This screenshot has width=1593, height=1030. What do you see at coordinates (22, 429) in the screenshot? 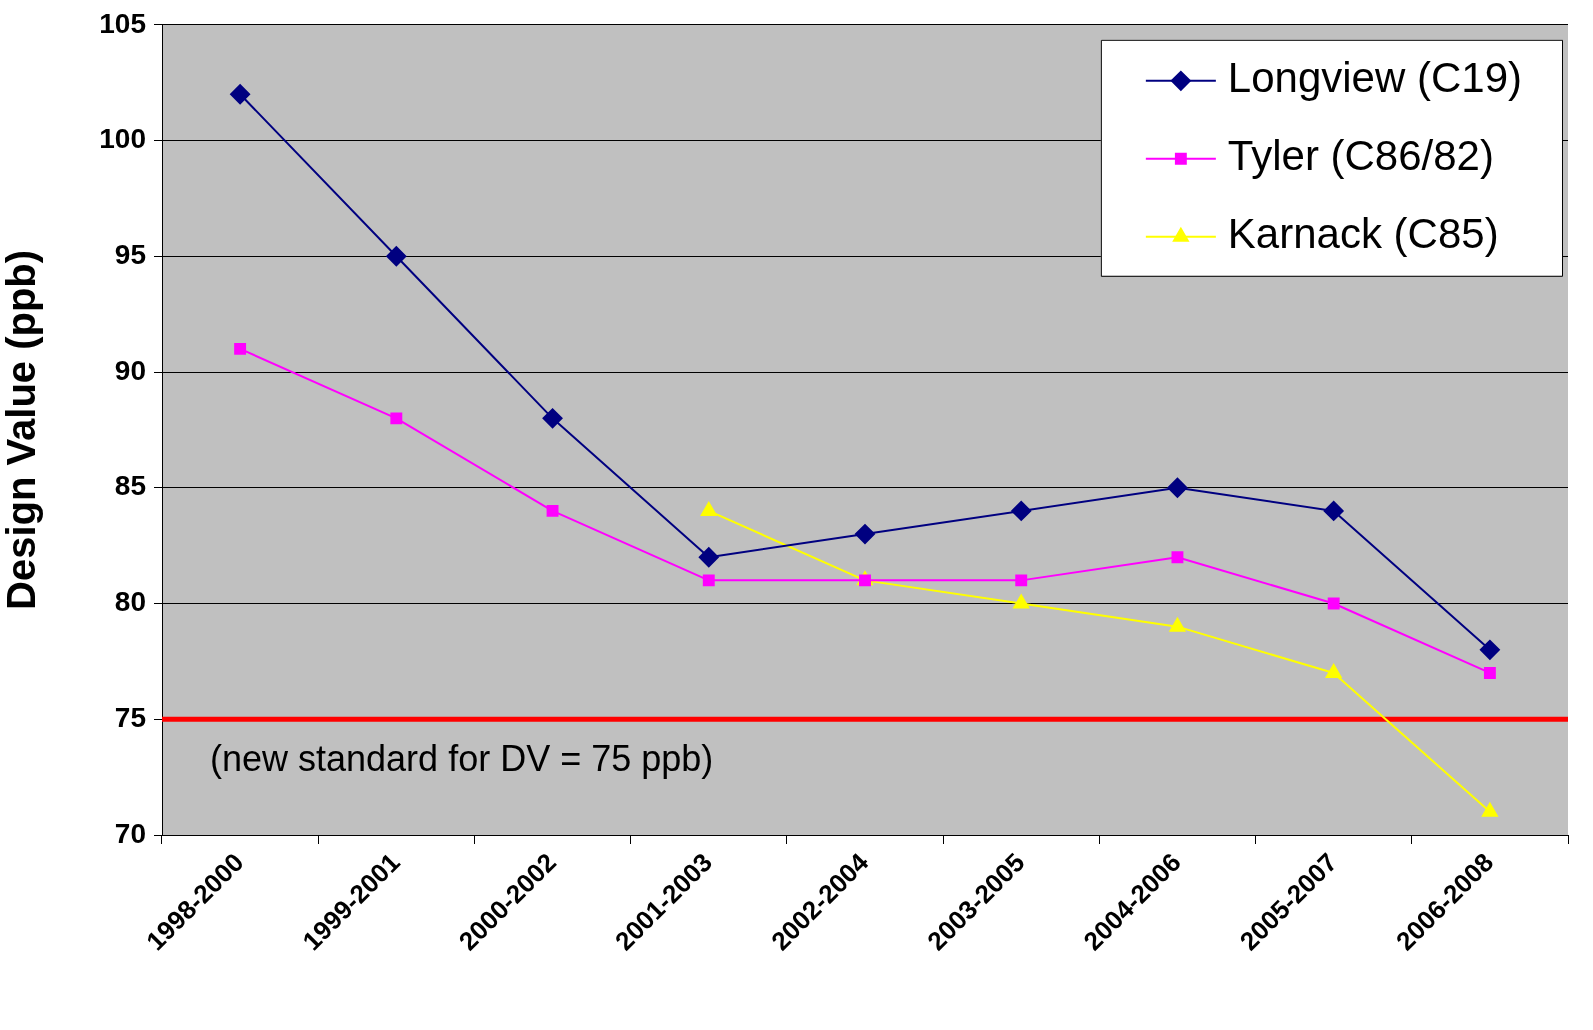
I see `y-axis-title: Design Value (ppb)` at bounding box center [22, 429].